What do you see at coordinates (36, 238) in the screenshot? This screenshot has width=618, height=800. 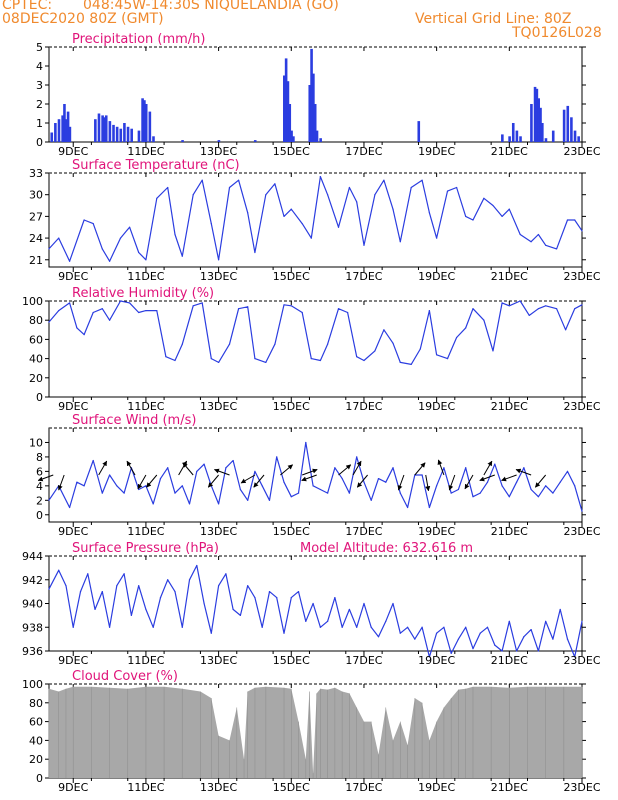 I see `y-tick-label: 24` at bounding box center [36, 238].